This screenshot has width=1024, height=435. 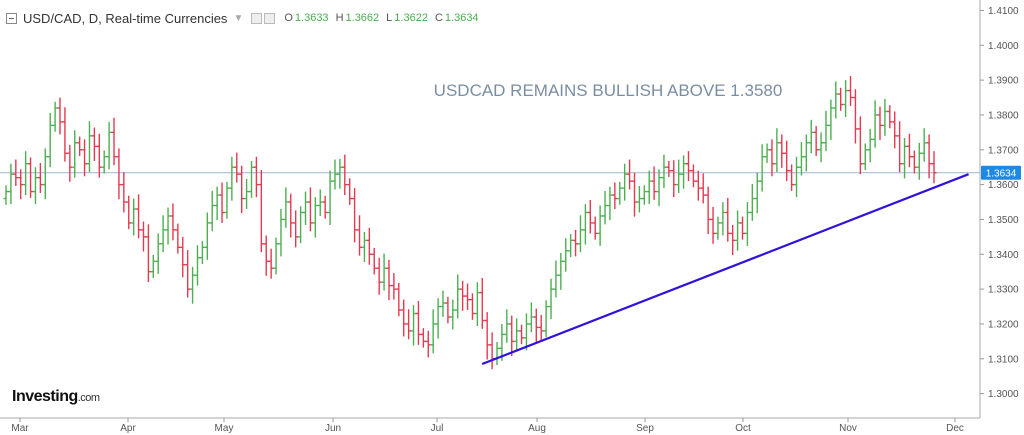 What do you see at coordinates (461, 18) in the screenshot?
I see `close-value: 1.3634` at bounding box center [461, 18].